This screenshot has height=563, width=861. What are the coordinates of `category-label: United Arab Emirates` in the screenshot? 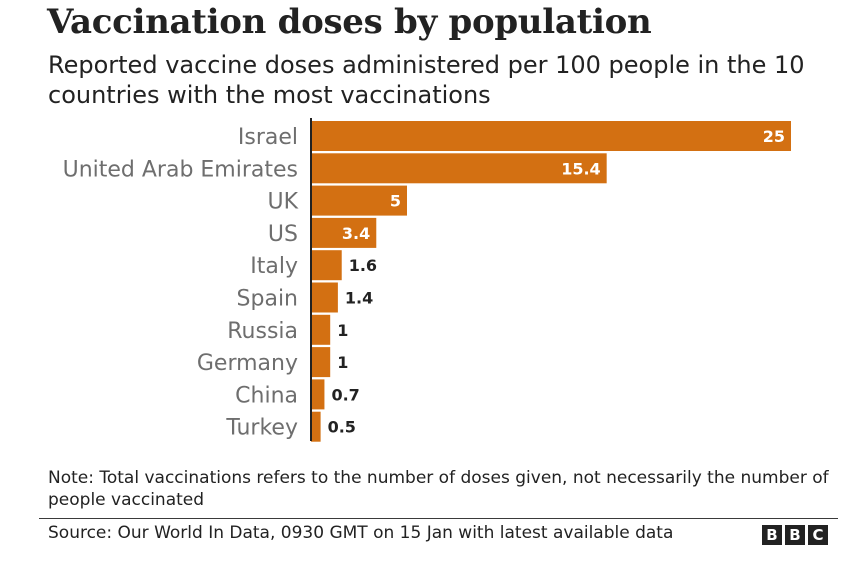 It's located at (180, 169).